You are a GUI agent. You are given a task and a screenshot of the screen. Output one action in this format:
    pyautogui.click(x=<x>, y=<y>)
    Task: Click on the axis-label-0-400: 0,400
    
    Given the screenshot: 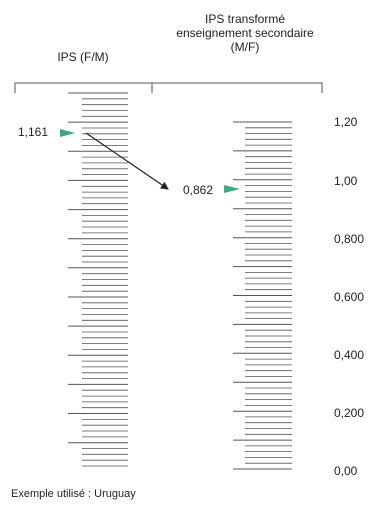 What is the action you would take?
    pyautogui.click(x=349, y=355)
    